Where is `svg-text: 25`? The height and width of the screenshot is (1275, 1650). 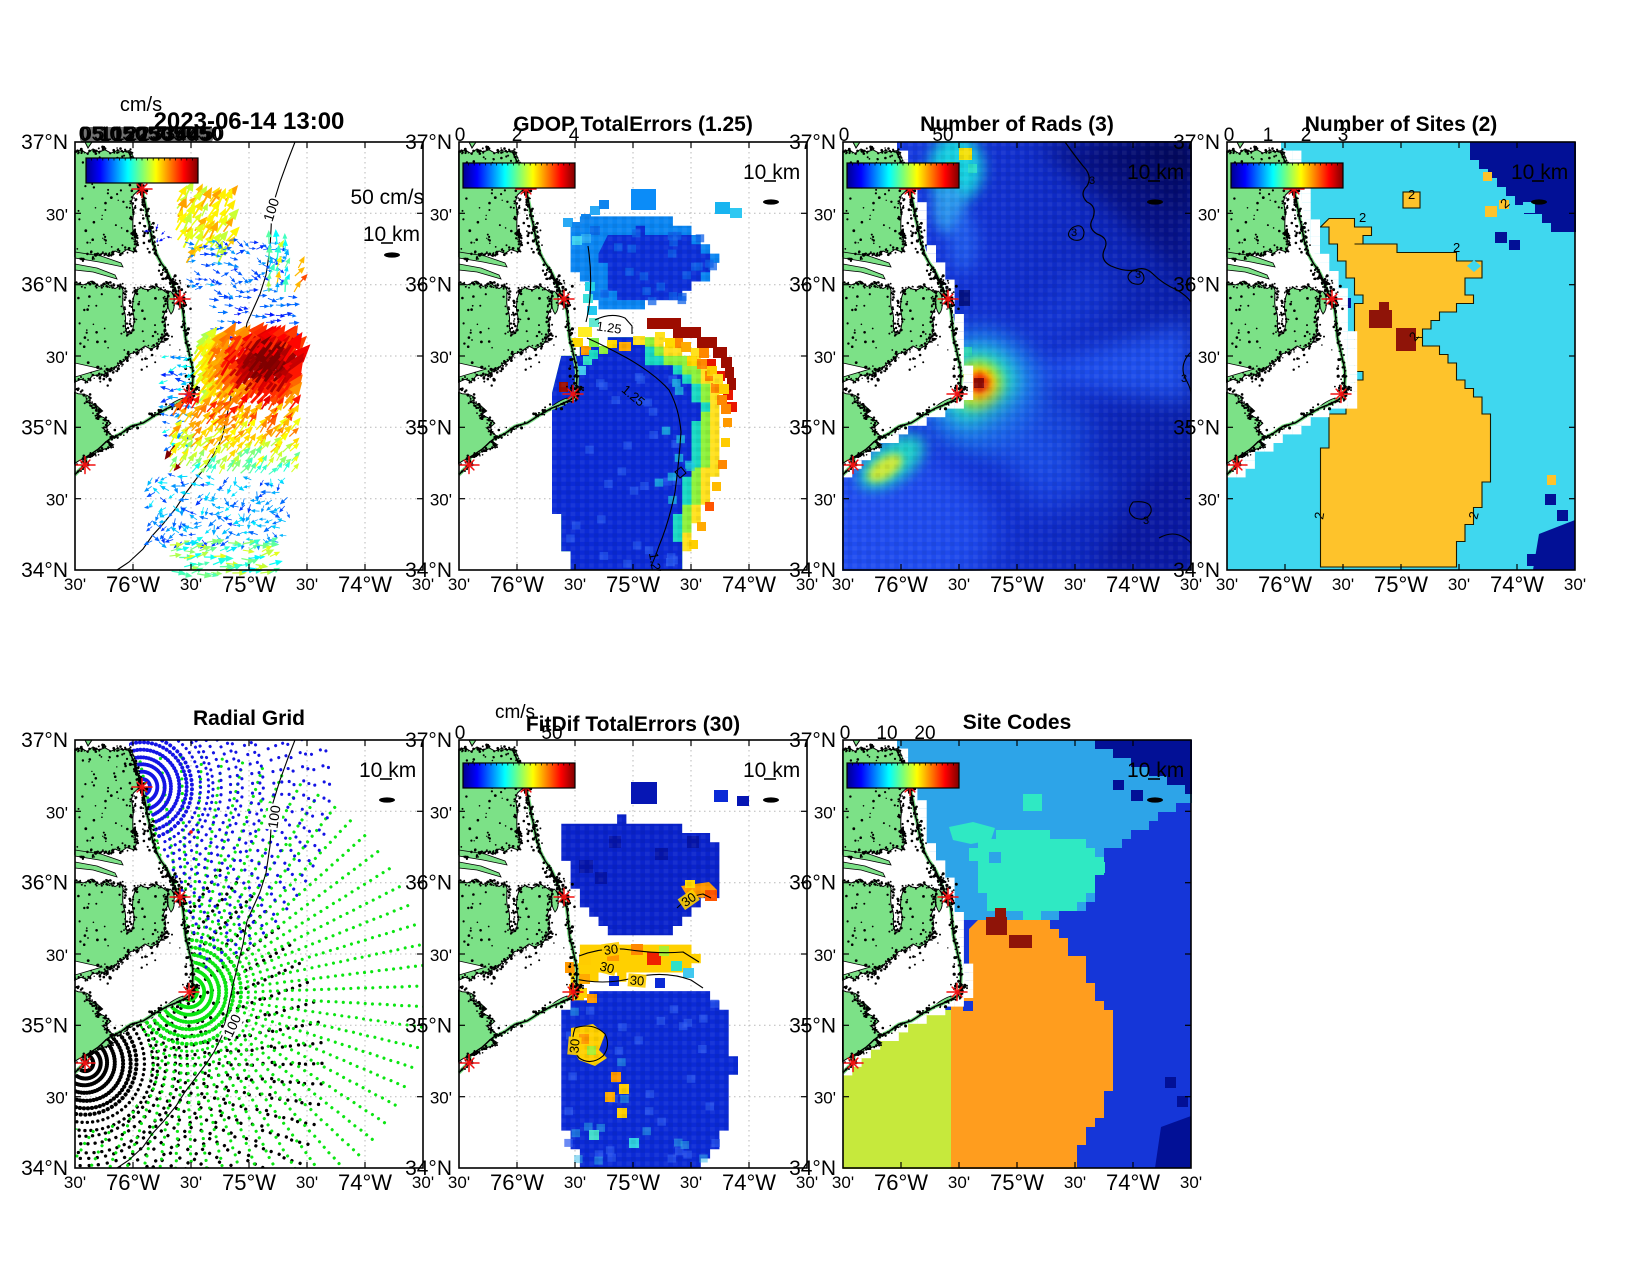 svg-text: 25 is located at coordinates (147, 134).